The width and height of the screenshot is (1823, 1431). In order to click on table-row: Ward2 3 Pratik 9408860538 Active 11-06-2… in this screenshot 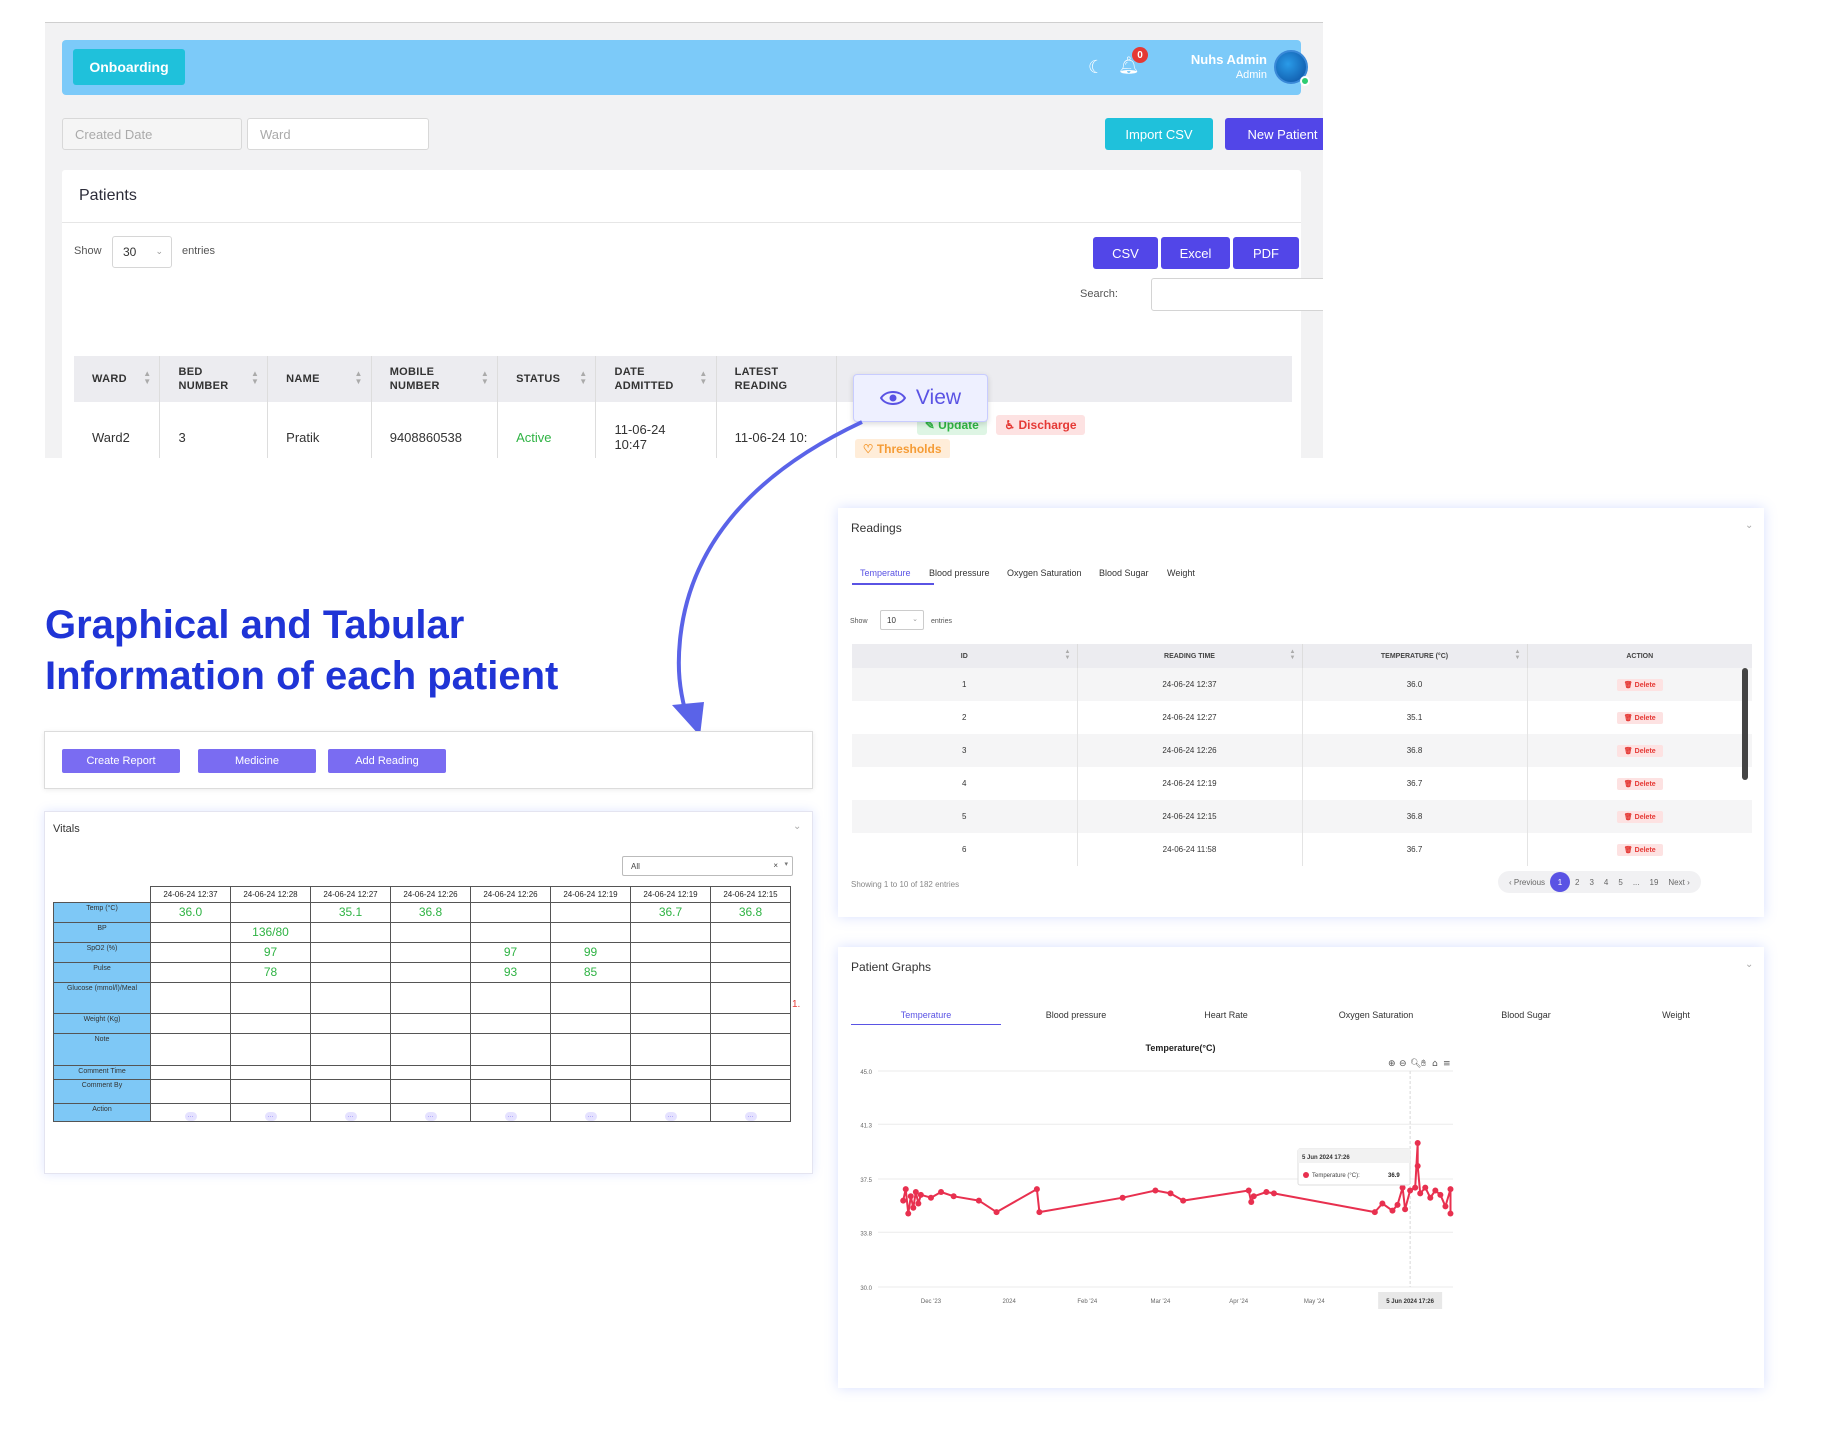, I will do `click(683, 430)`.